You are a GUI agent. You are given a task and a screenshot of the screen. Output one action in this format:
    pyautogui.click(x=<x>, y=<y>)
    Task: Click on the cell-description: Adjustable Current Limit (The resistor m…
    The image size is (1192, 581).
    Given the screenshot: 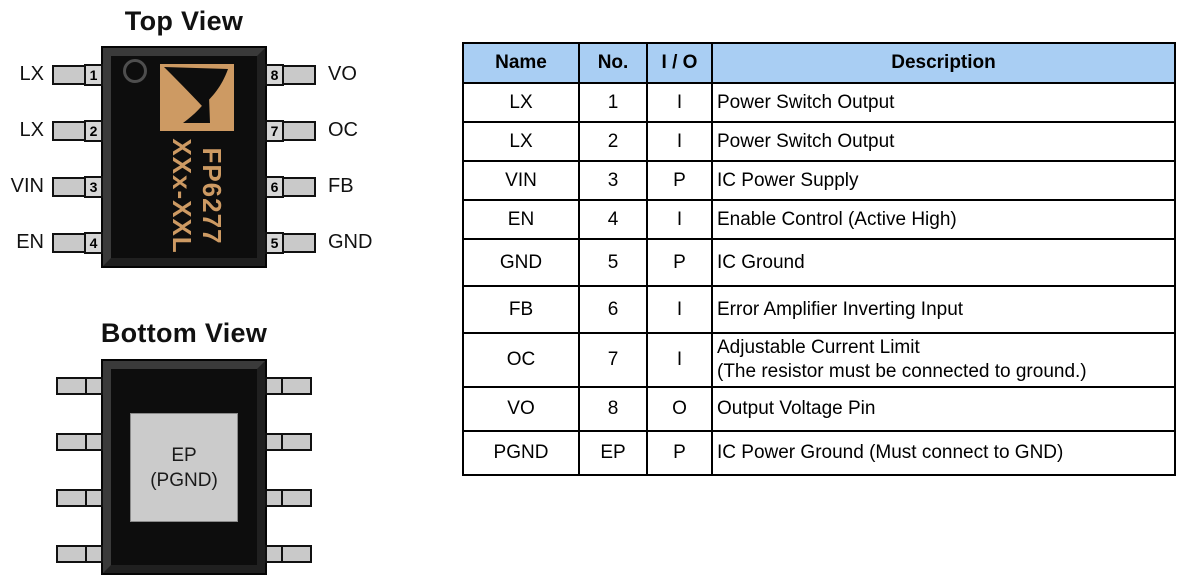 What is the action you would take?
    pyautogui.click(x=943, y=360)
    